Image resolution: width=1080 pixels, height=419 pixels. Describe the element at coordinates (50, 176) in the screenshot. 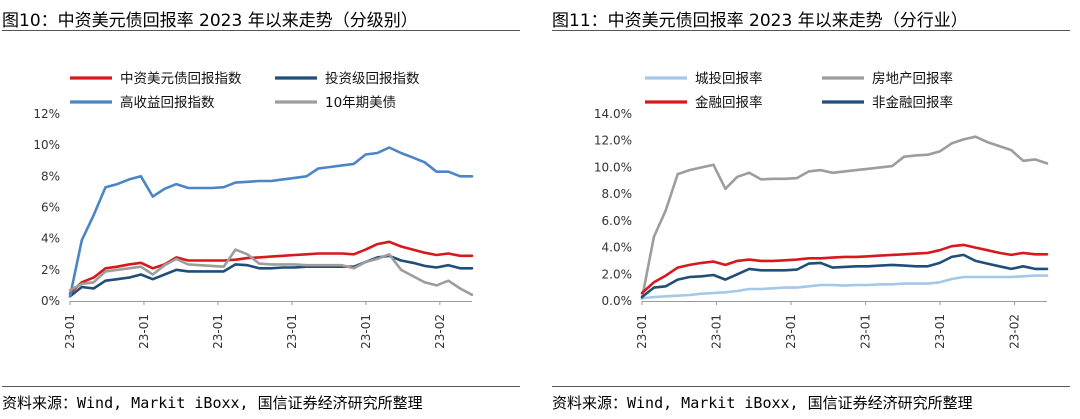

I see `y-tick-label: 8%` at that location.